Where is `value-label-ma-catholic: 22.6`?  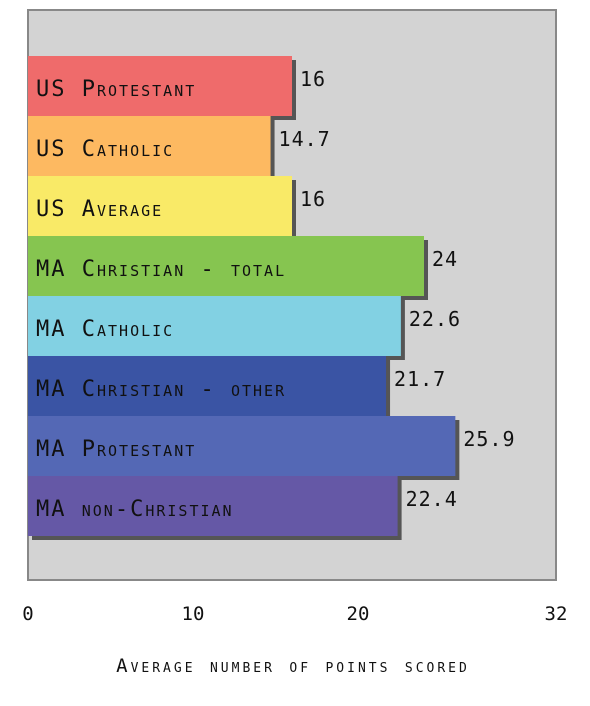 value-label-ma-catholic: 22.6 is located at coordinates (435, 319).